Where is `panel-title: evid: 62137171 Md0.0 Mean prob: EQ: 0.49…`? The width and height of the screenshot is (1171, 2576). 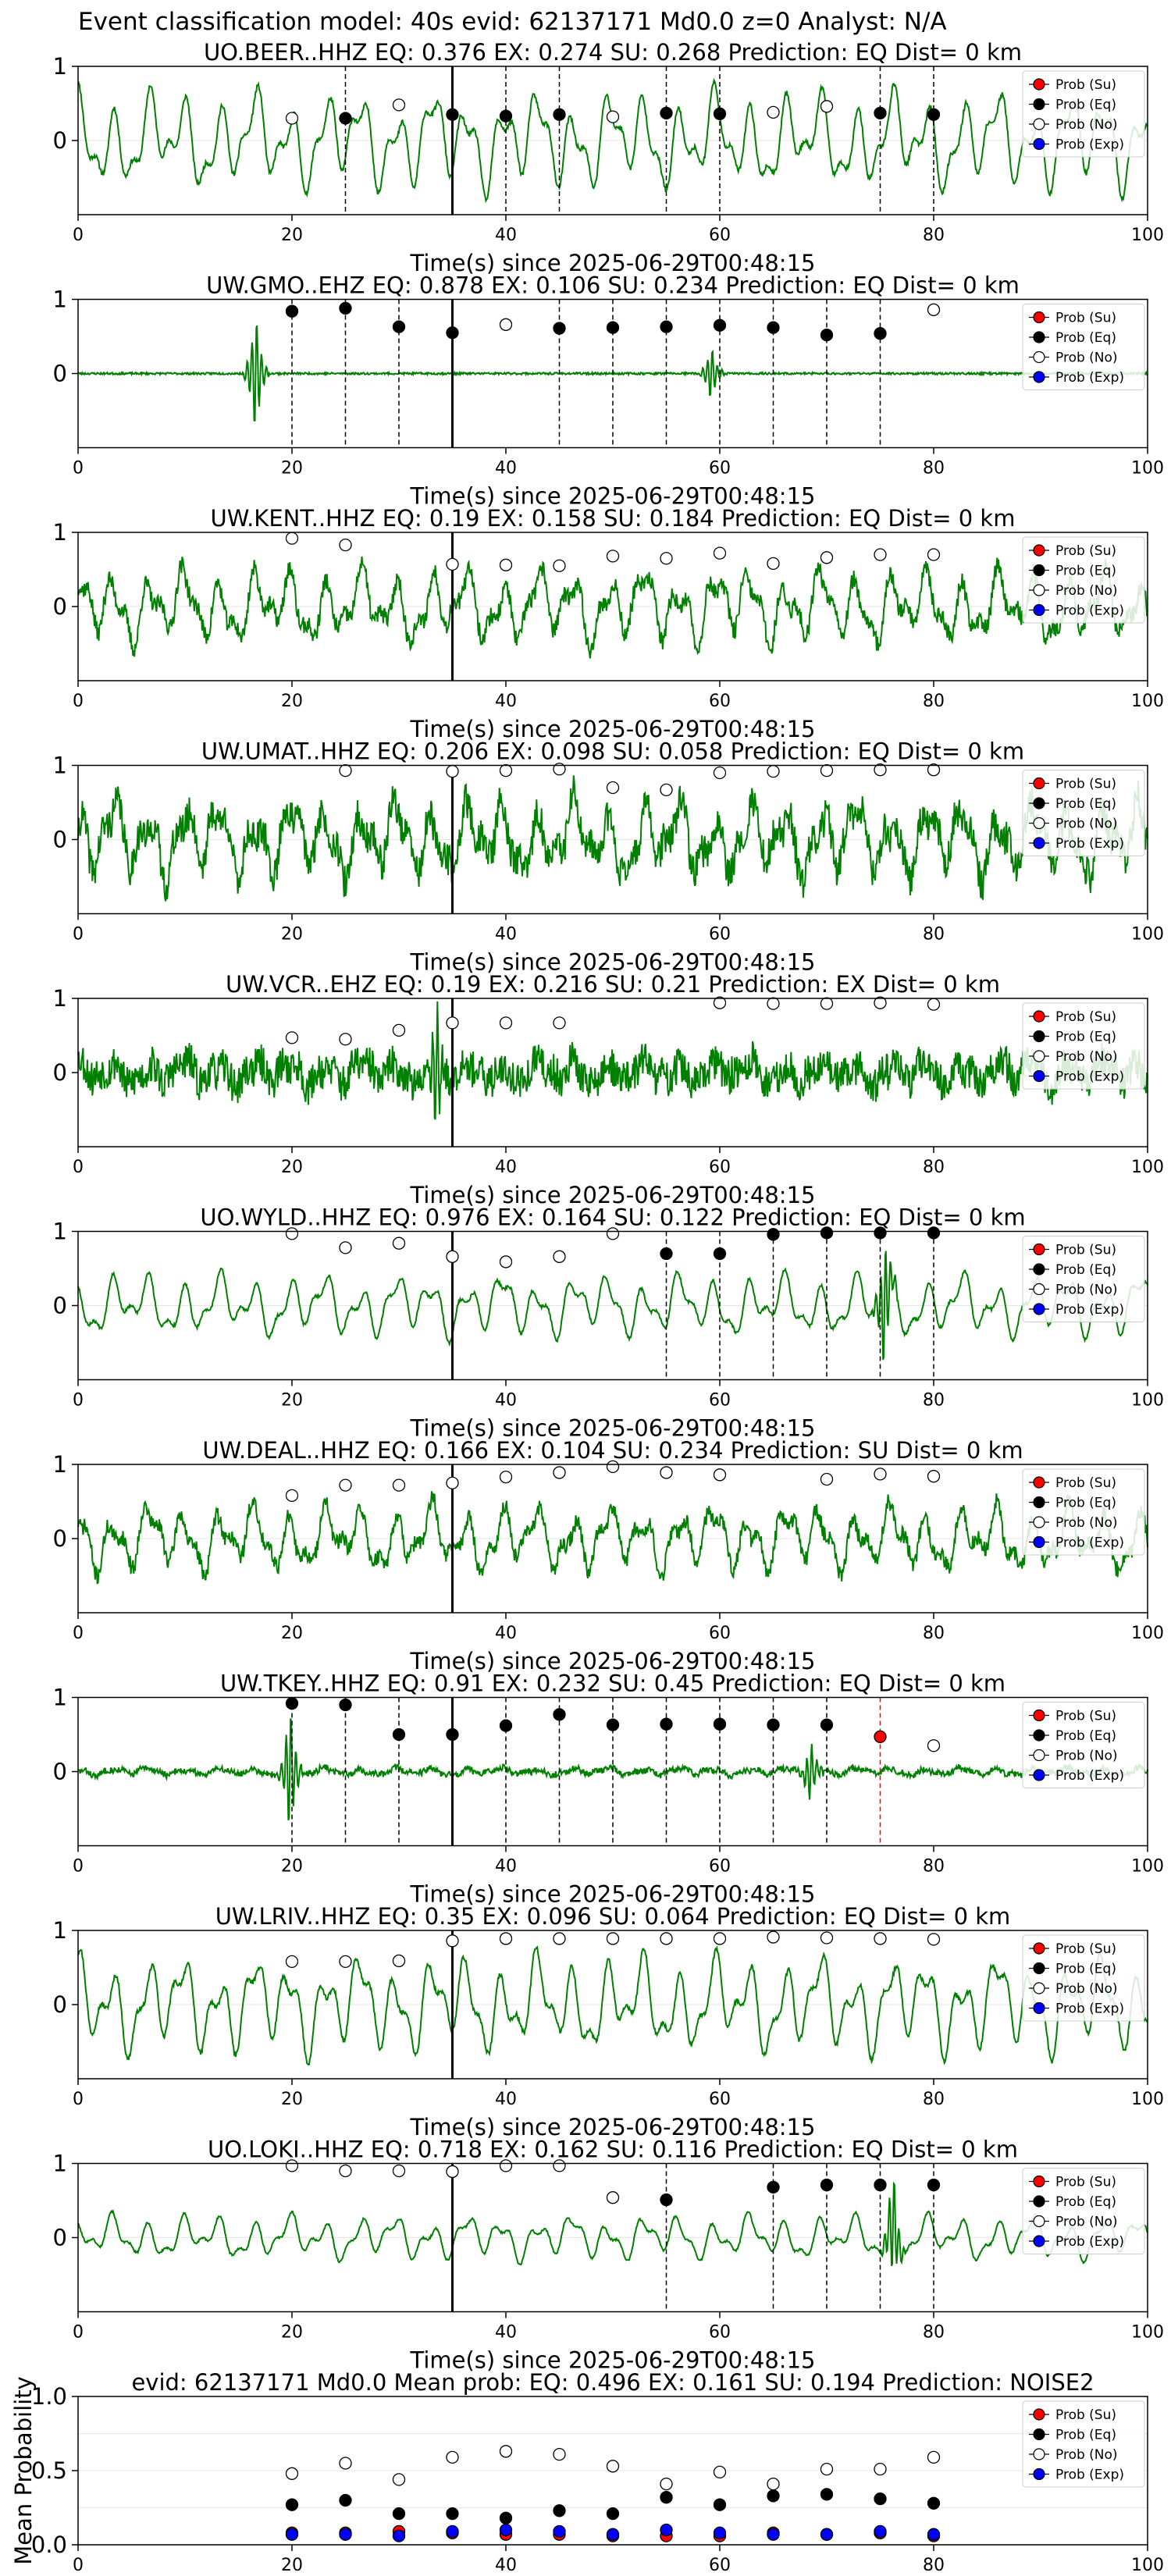
panel-title: evid: 62137171 Md0.0 Mean prob: EQ: 0.49… is located at coordinates (612, 2382).